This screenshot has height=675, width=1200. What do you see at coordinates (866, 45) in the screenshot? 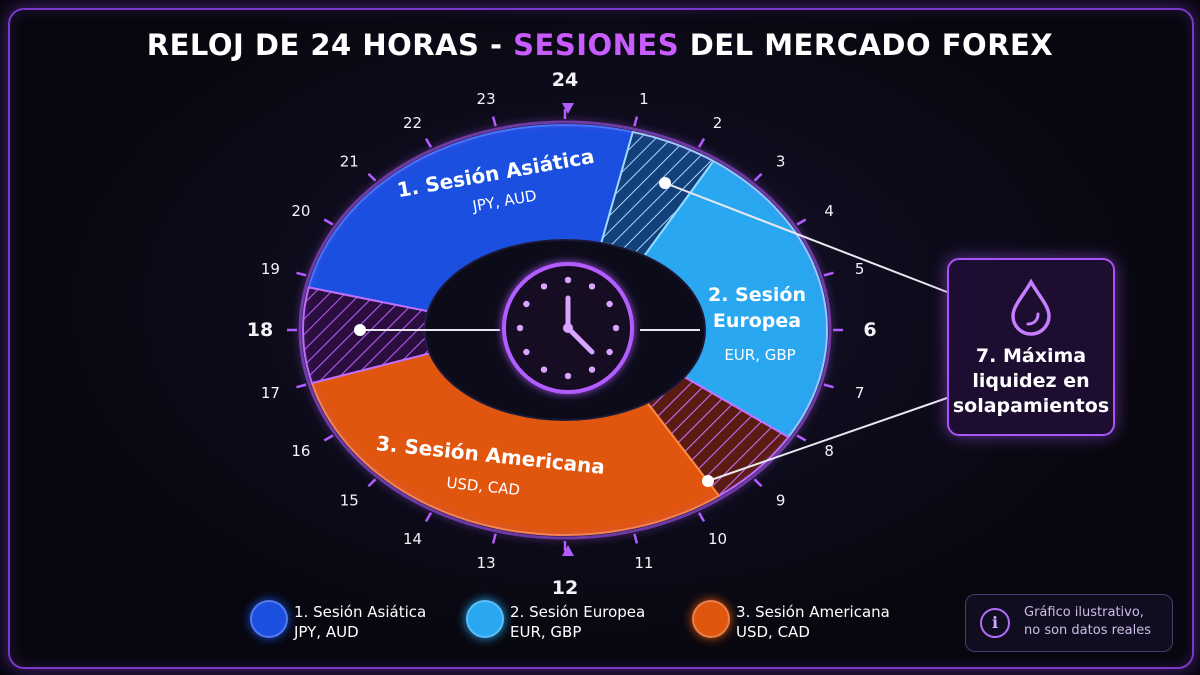
I see `title-part2: DEL MERCADO FOREX` at bounding box center [866, 45].